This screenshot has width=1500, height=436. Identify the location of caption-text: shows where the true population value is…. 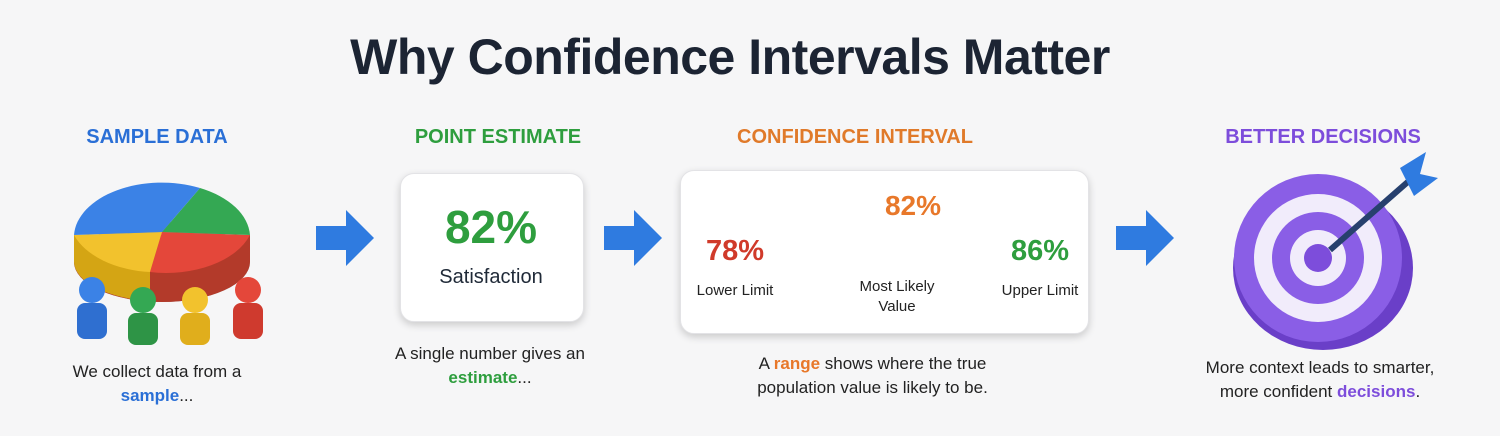
(872, 375).